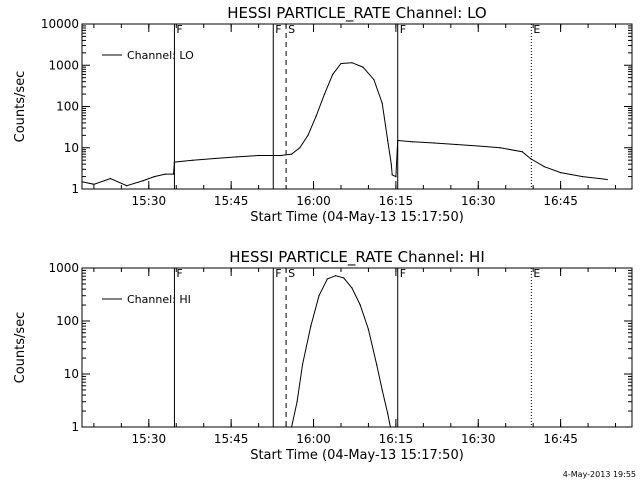  Describe the element at coordinates (20, 107) in the screenshot. I see `lo-y-axis-label: Counts/sec` at that location.